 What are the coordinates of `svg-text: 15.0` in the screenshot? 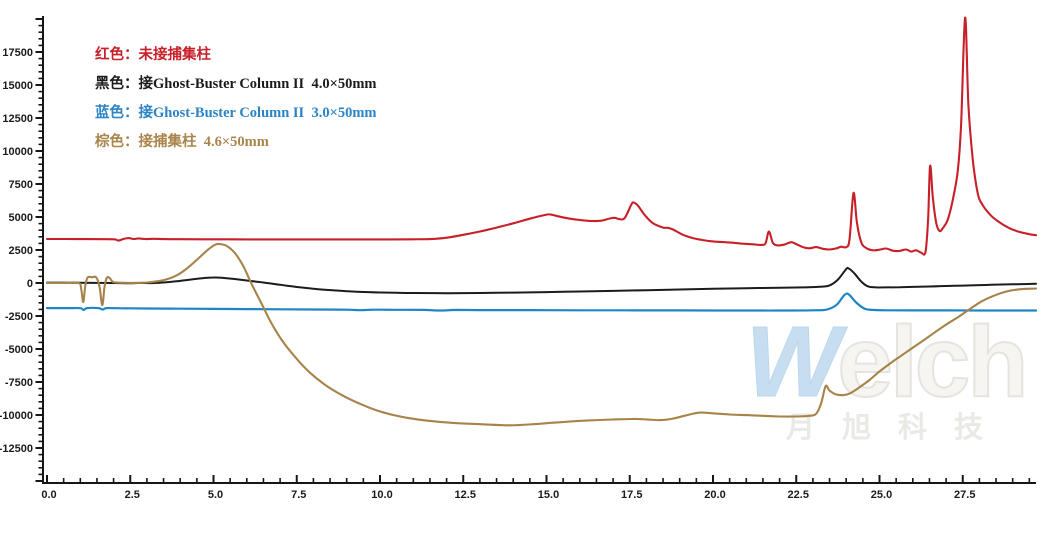 It's located at (548, 495).